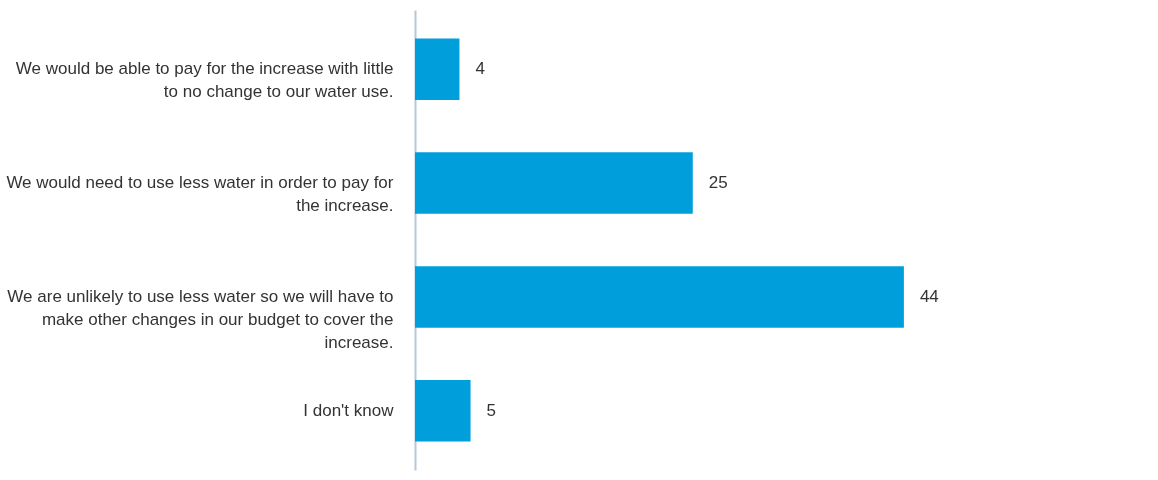 The height and width of the screenshot is (480, 1158). I want to click on y-tick-label: We would need to use less water in order to pay for the increase., so click(200, 194).